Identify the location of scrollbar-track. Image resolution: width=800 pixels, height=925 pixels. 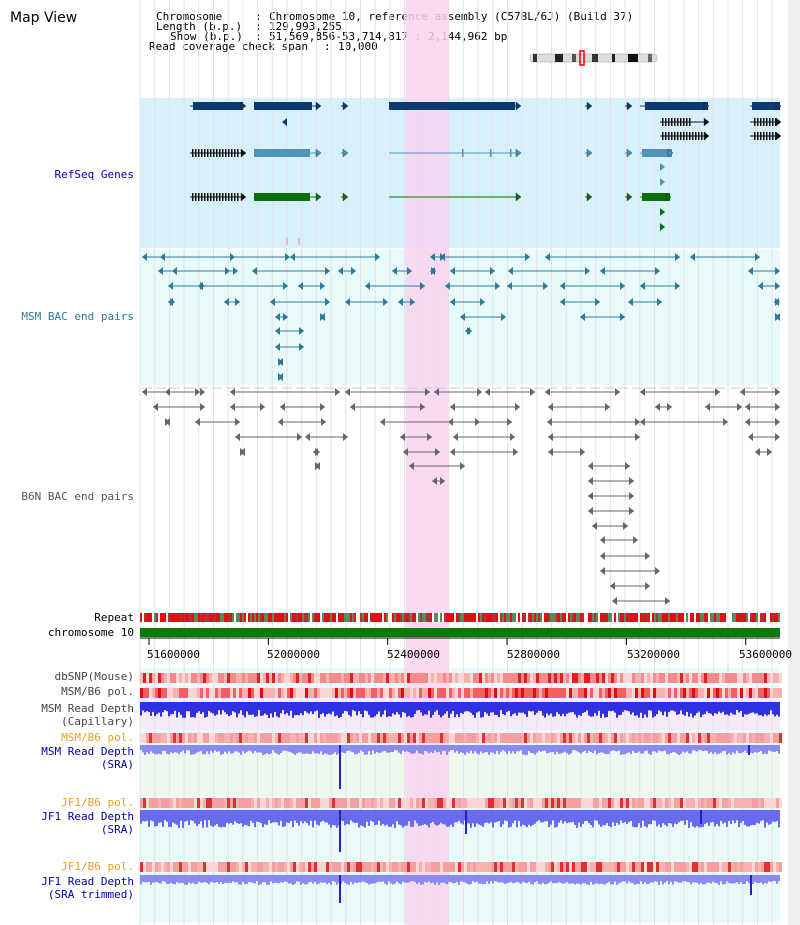
(794, 462).